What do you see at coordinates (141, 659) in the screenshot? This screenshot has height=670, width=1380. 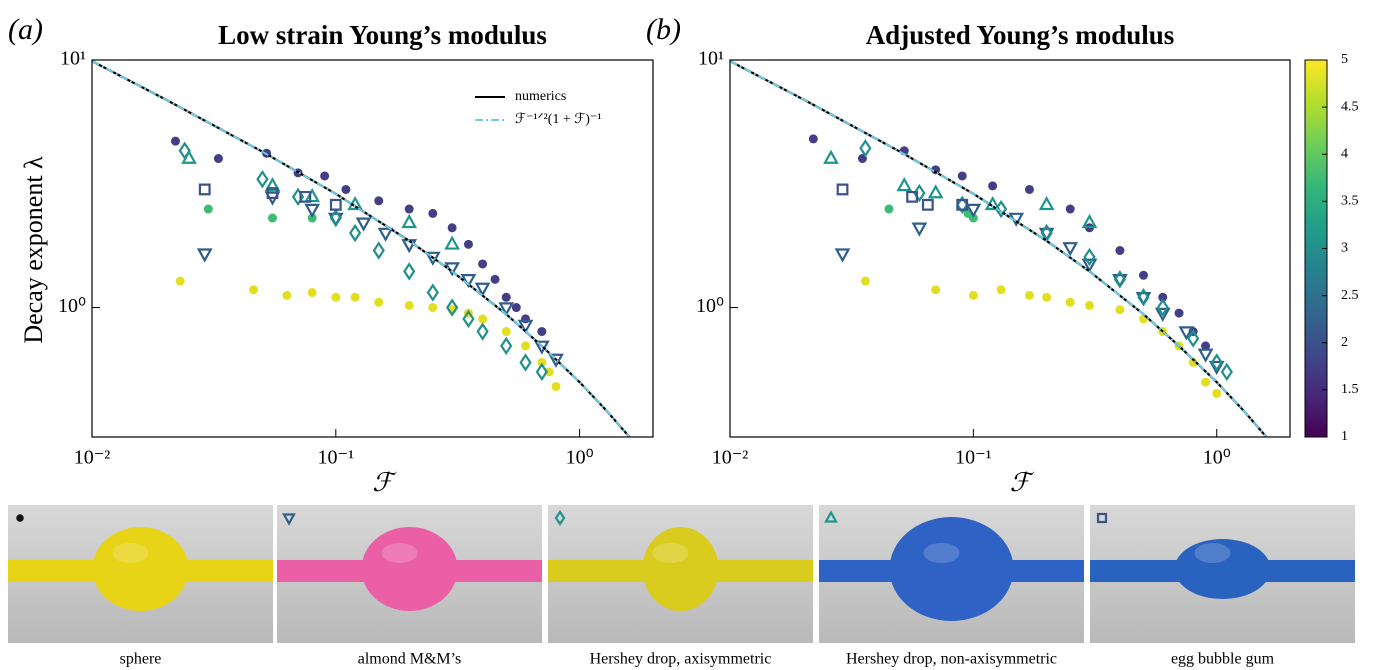 I see `photo-caption: sphere` at bounding box center [141, 659].